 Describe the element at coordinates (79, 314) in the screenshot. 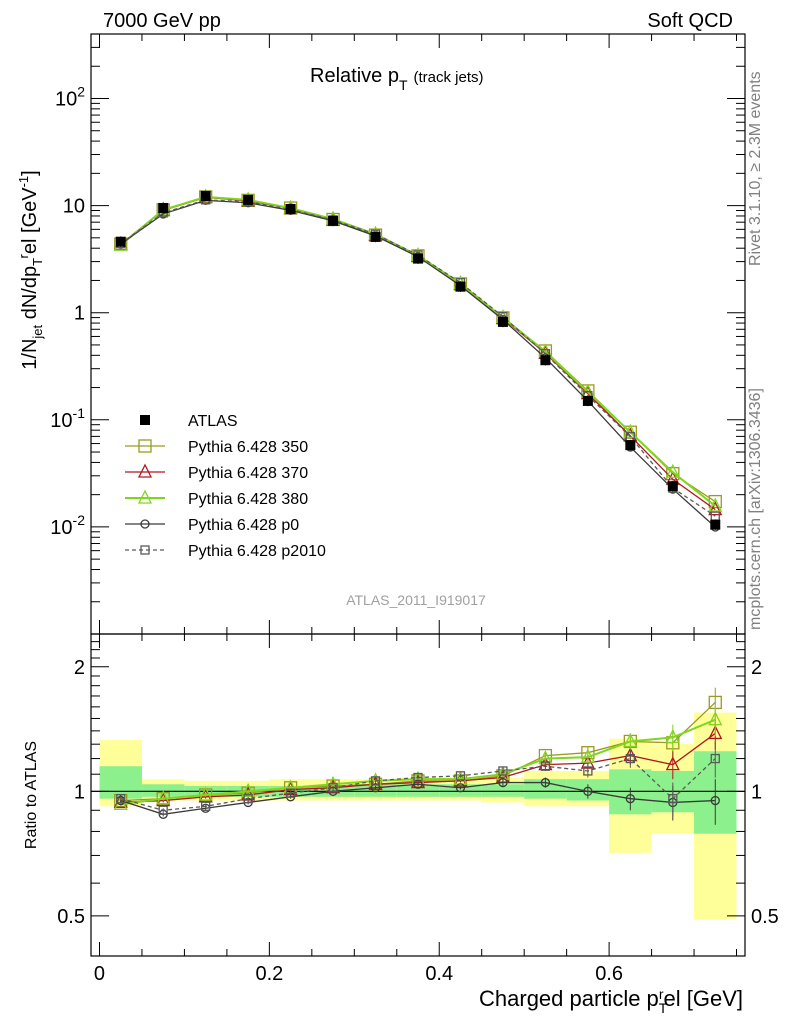

I see `y-tick-label: 1` at that location.